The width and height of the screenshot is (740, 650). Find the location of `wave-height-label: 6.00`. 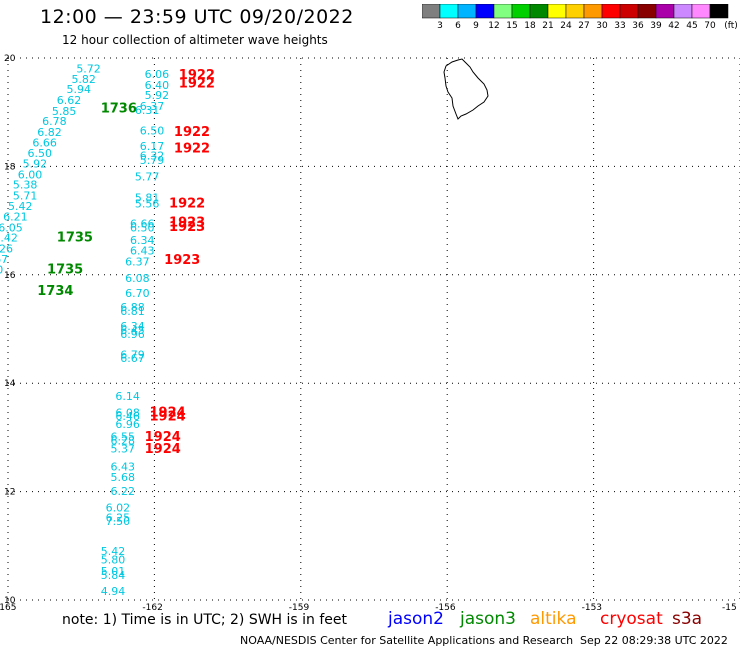

wave-height-label: 6.00 is located at coordinates (30, 174).